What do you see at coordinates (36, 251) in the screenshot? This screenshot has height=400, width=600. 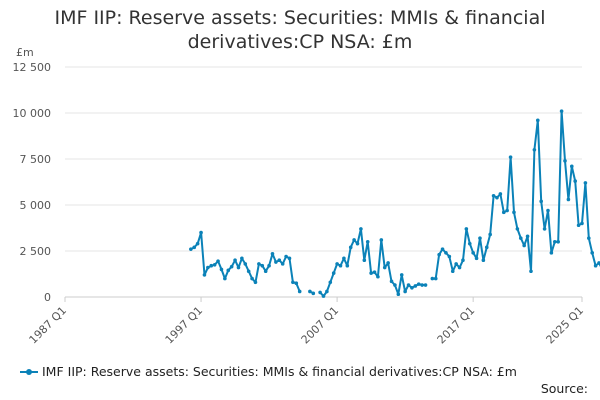 I see `y-tick-label: 2 500` at bounding box center [36, 251].